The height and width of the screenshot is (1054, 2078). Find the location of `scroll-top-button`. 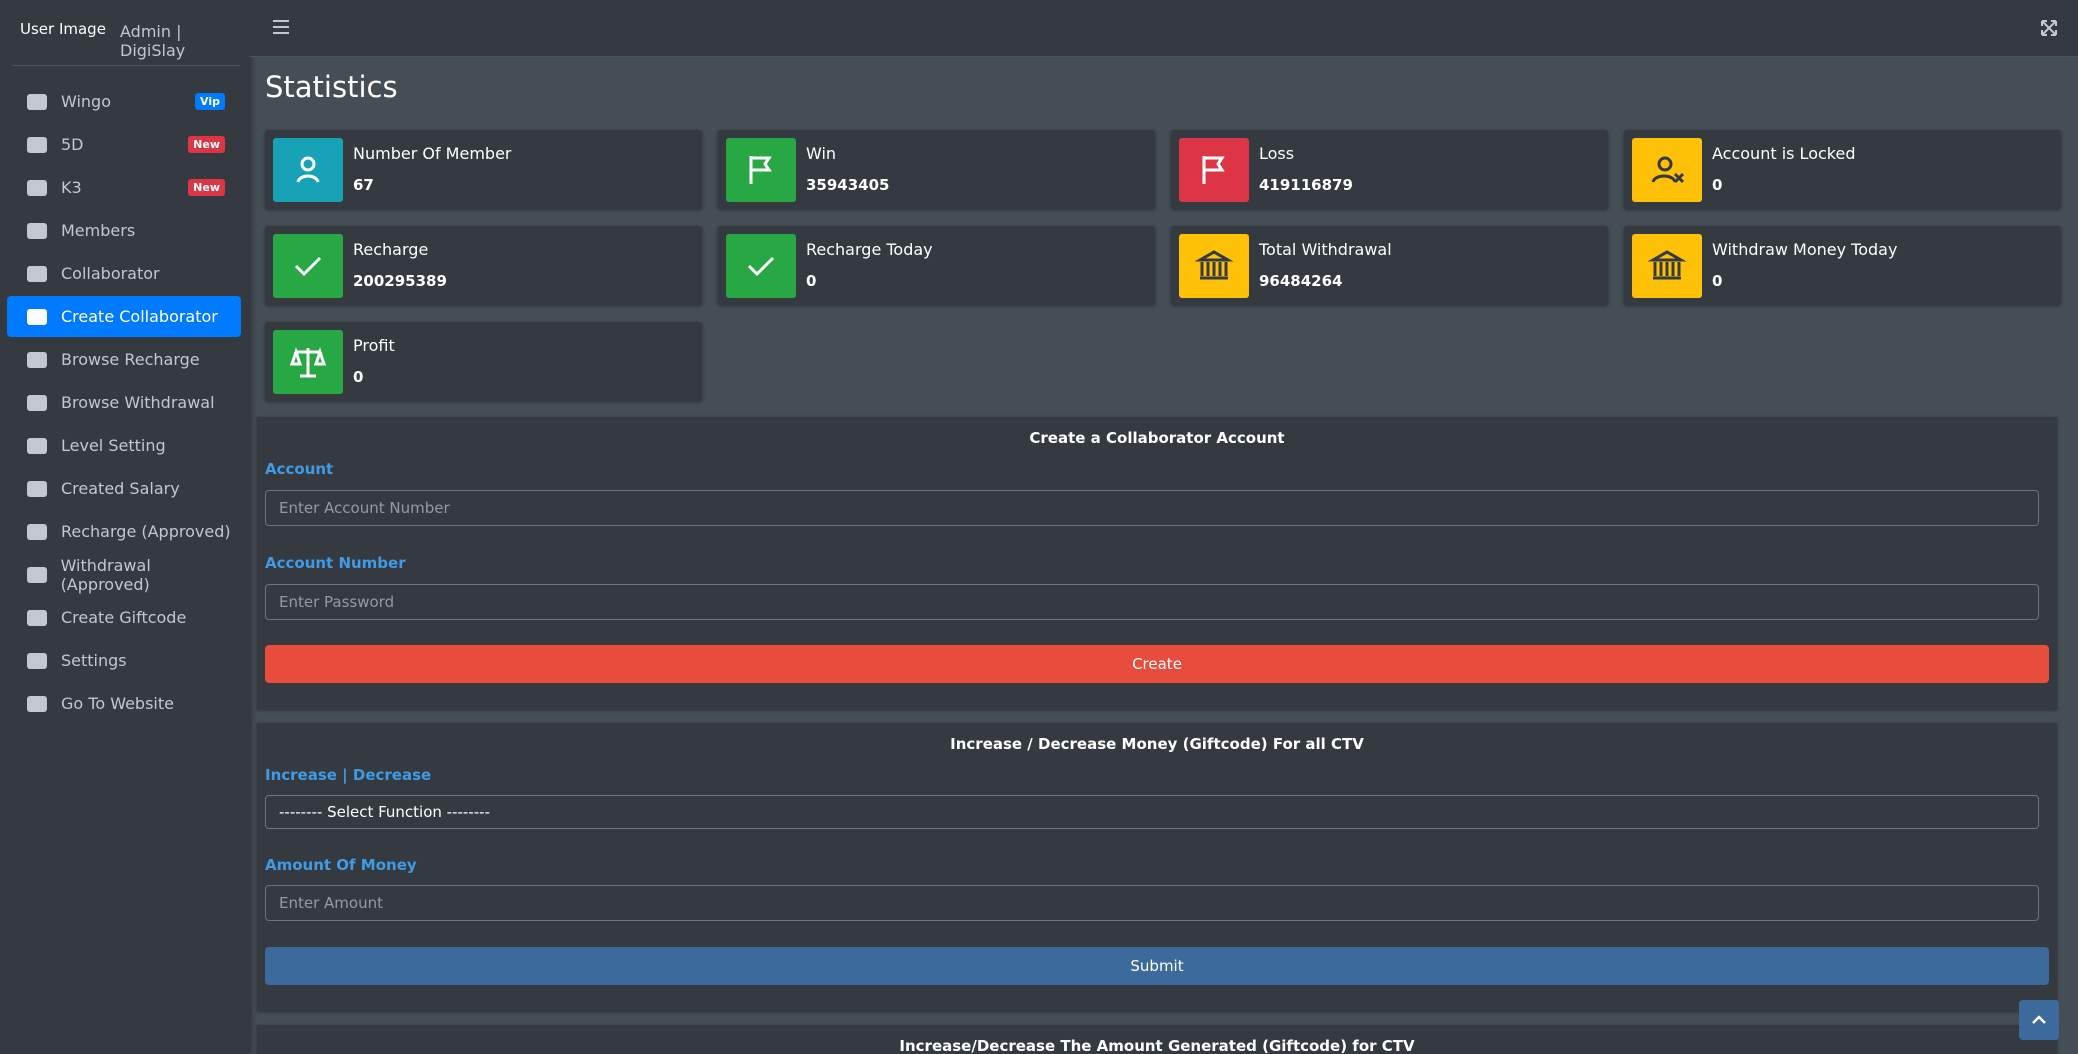

scroll-top-button is located at coordinates (2039, 1020).